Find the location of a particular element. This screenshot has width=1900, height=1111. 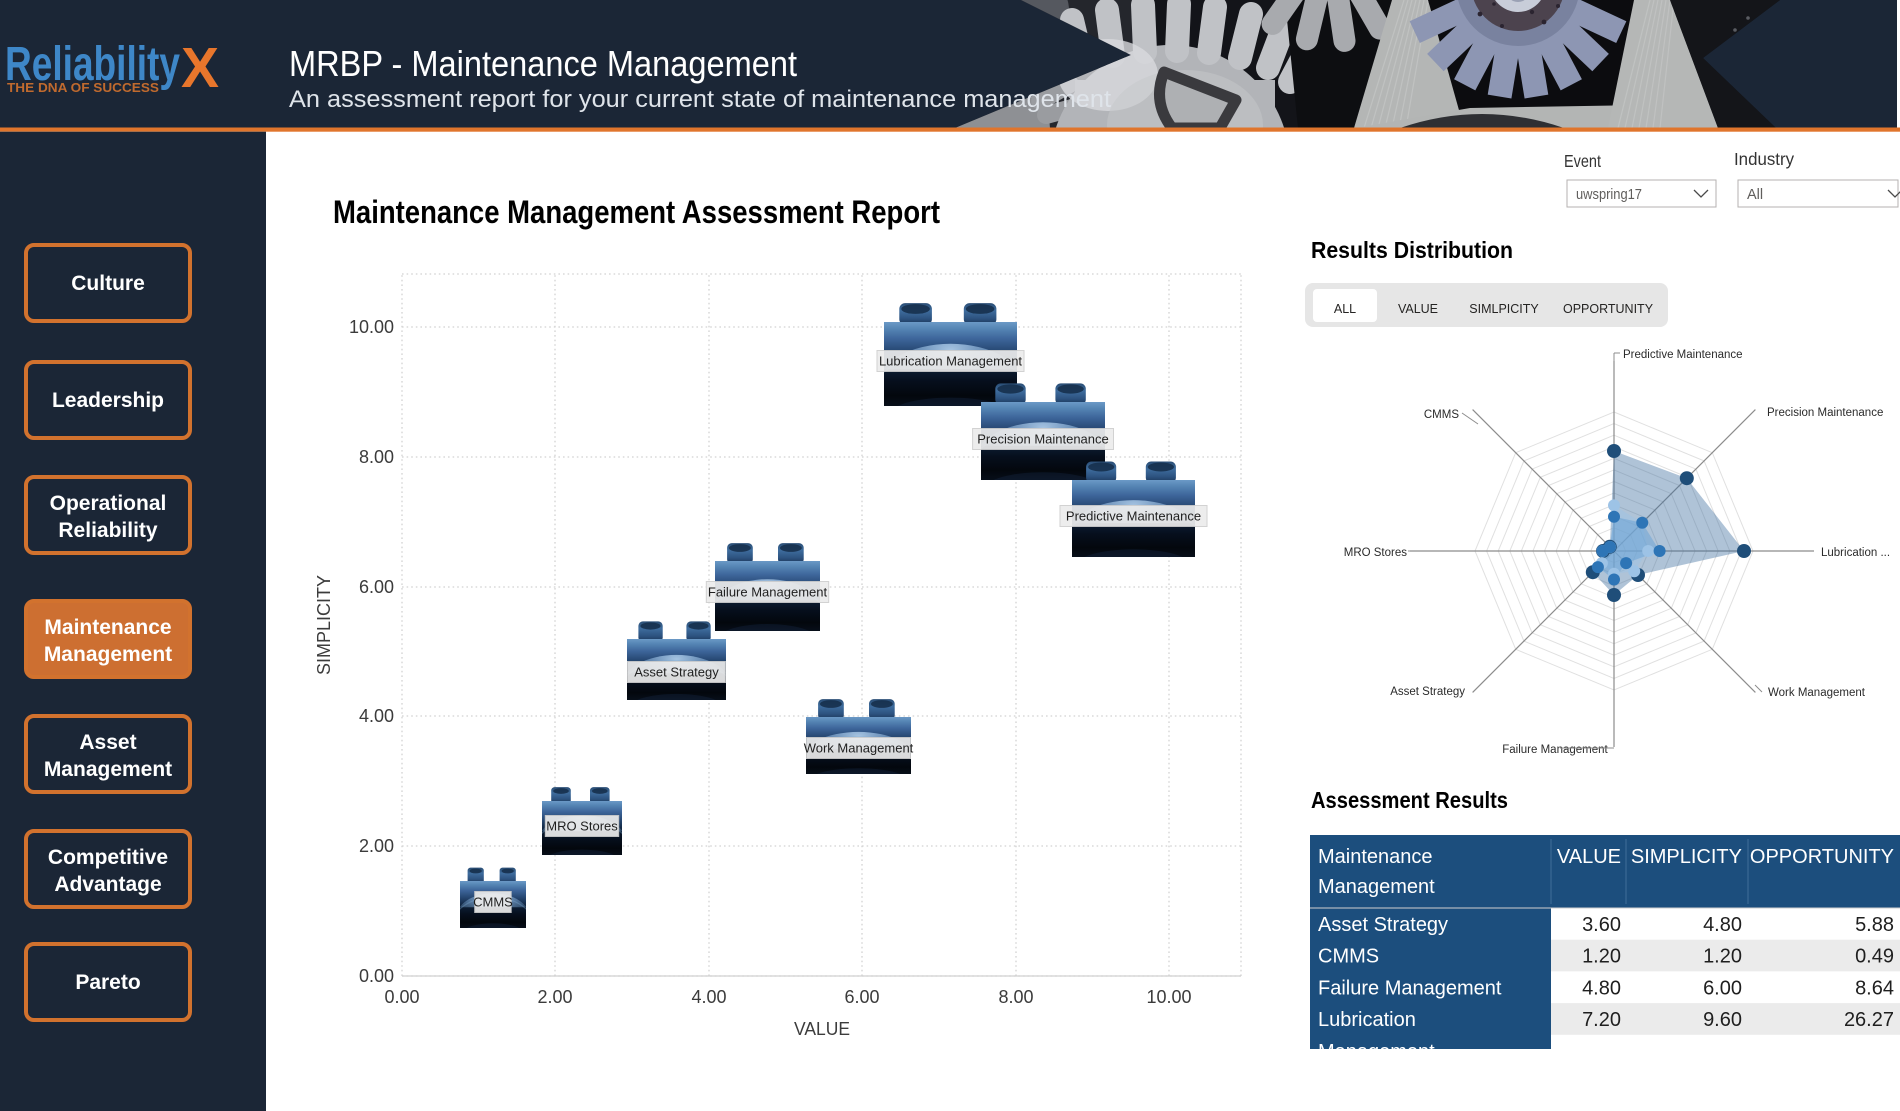

svg-text: SIMLPICITY is located at coordinates (1504, 309).